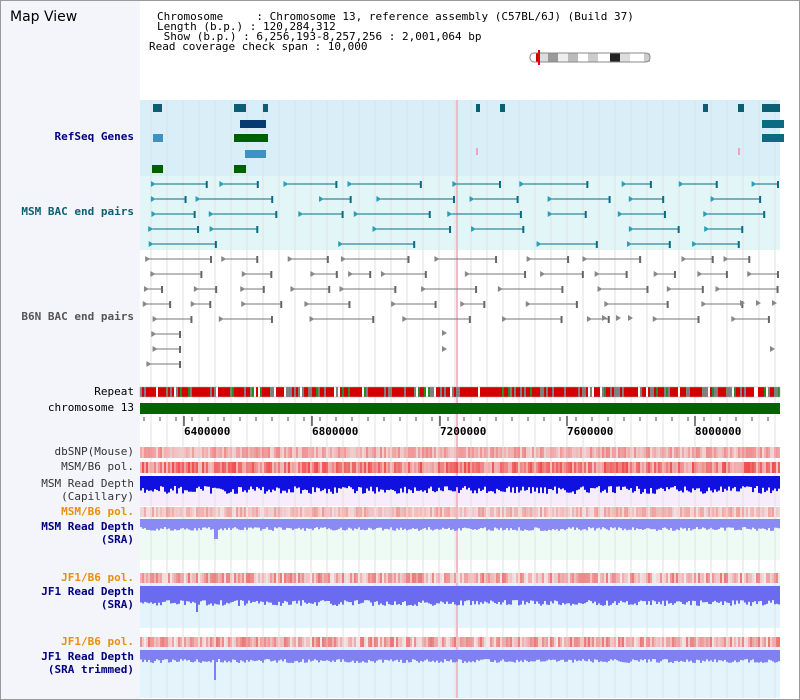  I want to click on jf1-trim-depth-bar, so click(299, 656).